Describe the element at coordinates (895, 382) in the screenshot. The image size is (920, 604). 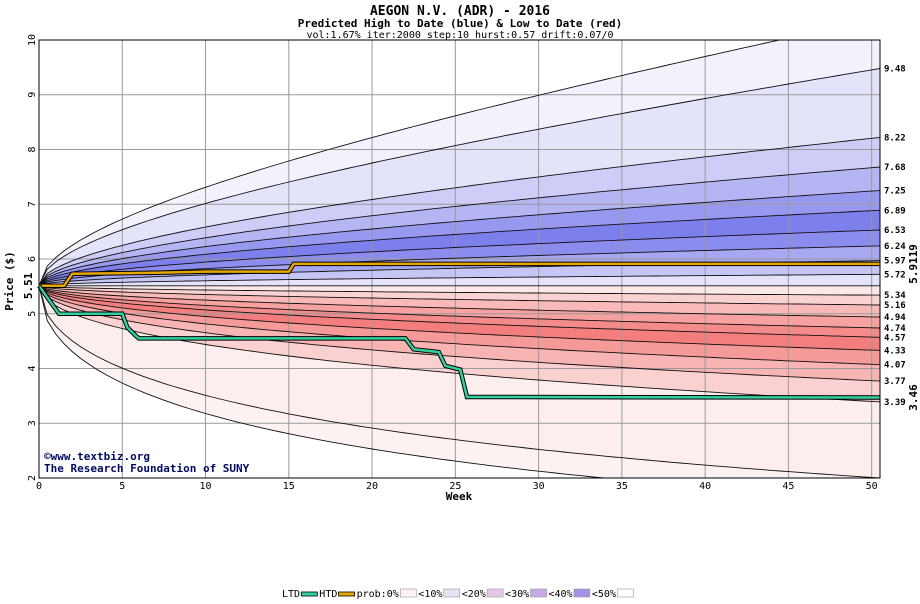
I see `end-value-label: 3.77` at that location.